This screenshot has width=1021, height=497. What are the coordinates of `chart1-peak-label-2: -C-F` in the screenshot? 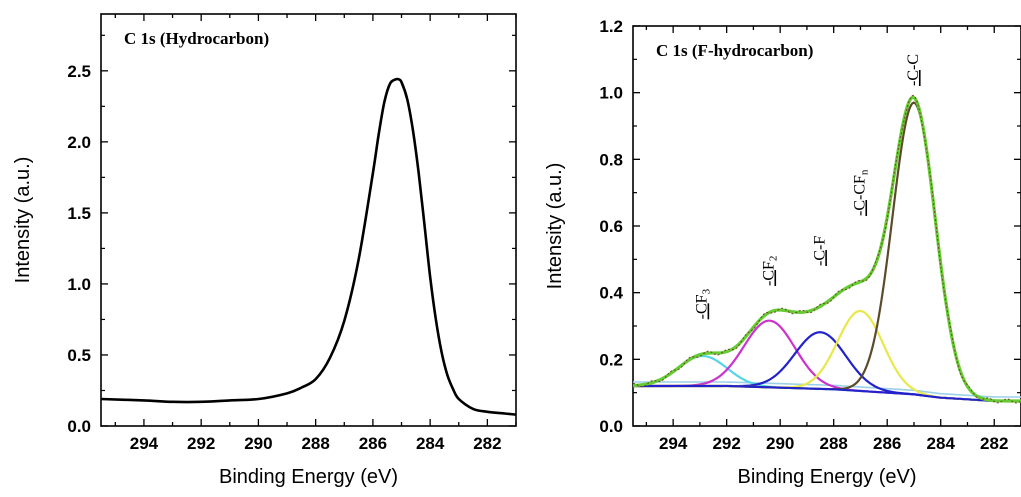 It's located at (819, 251).